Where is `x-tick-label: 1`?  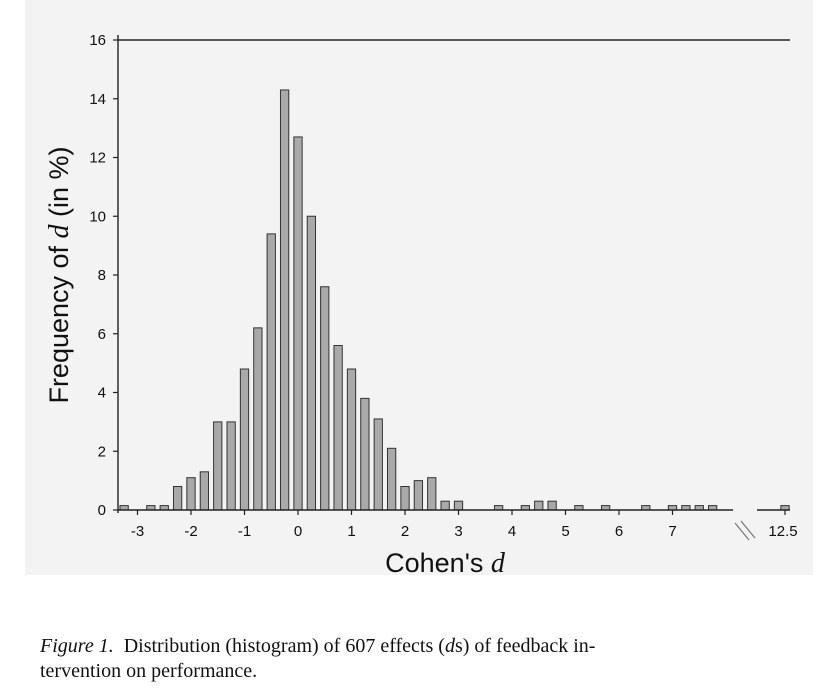
x-tick-label: 1 is located at coordinates (351, 531).